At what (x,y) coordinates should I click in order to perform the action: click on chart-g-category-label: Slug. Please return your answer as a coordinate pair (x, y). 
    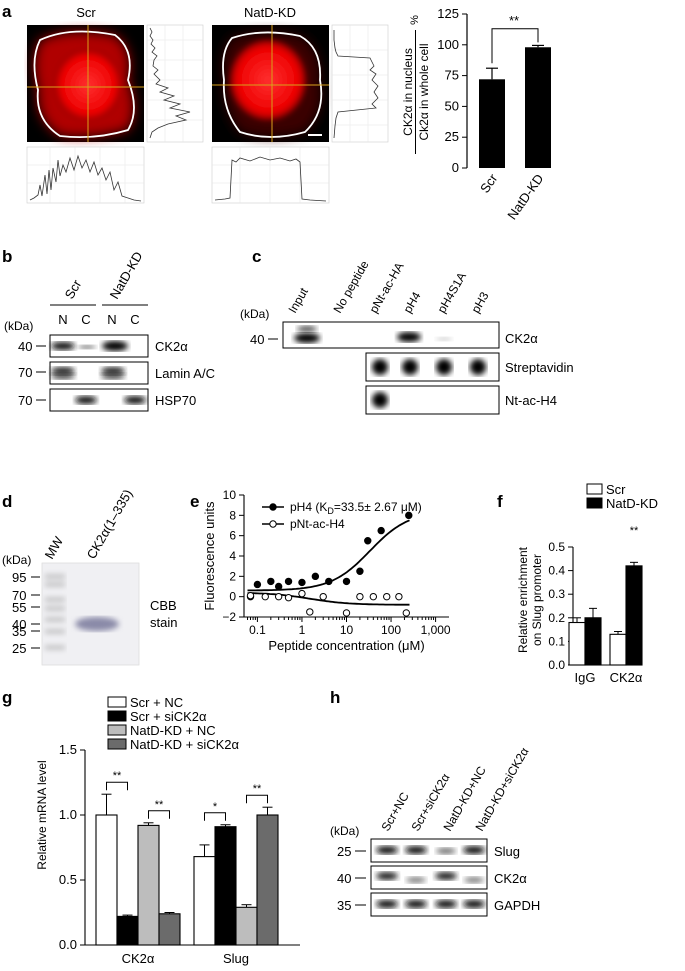
    Looking at the image, I should click on (236, 958).